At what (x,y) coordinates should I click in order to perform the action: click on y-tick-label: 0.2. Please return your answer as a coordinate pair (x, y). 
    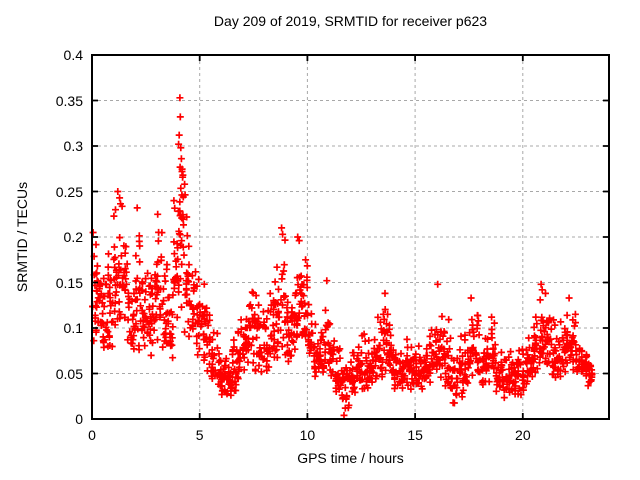
    Looking at the image, I should click on (73, 237).